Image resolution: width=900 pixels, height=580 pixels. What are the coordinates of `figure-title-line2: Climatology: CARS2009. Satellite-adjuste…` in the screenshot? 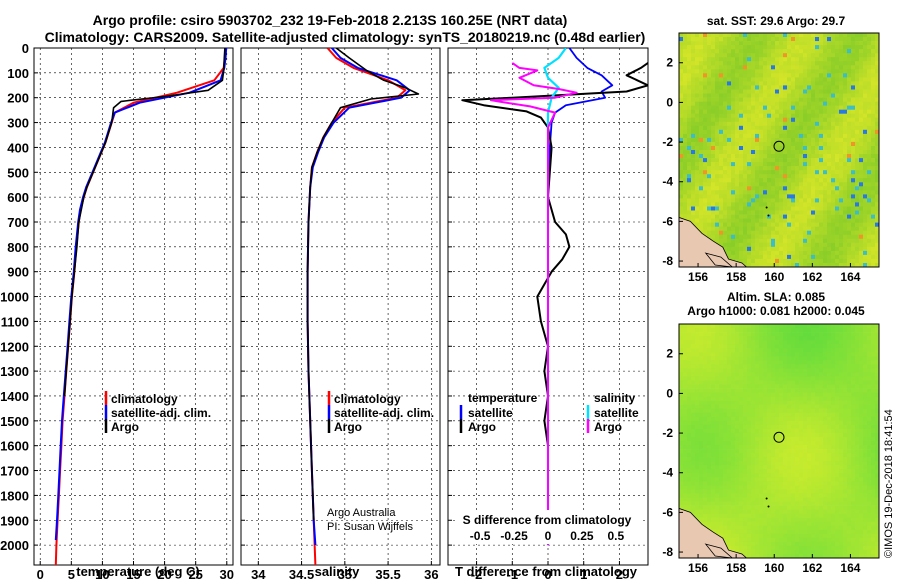 It's located at (345, 37).